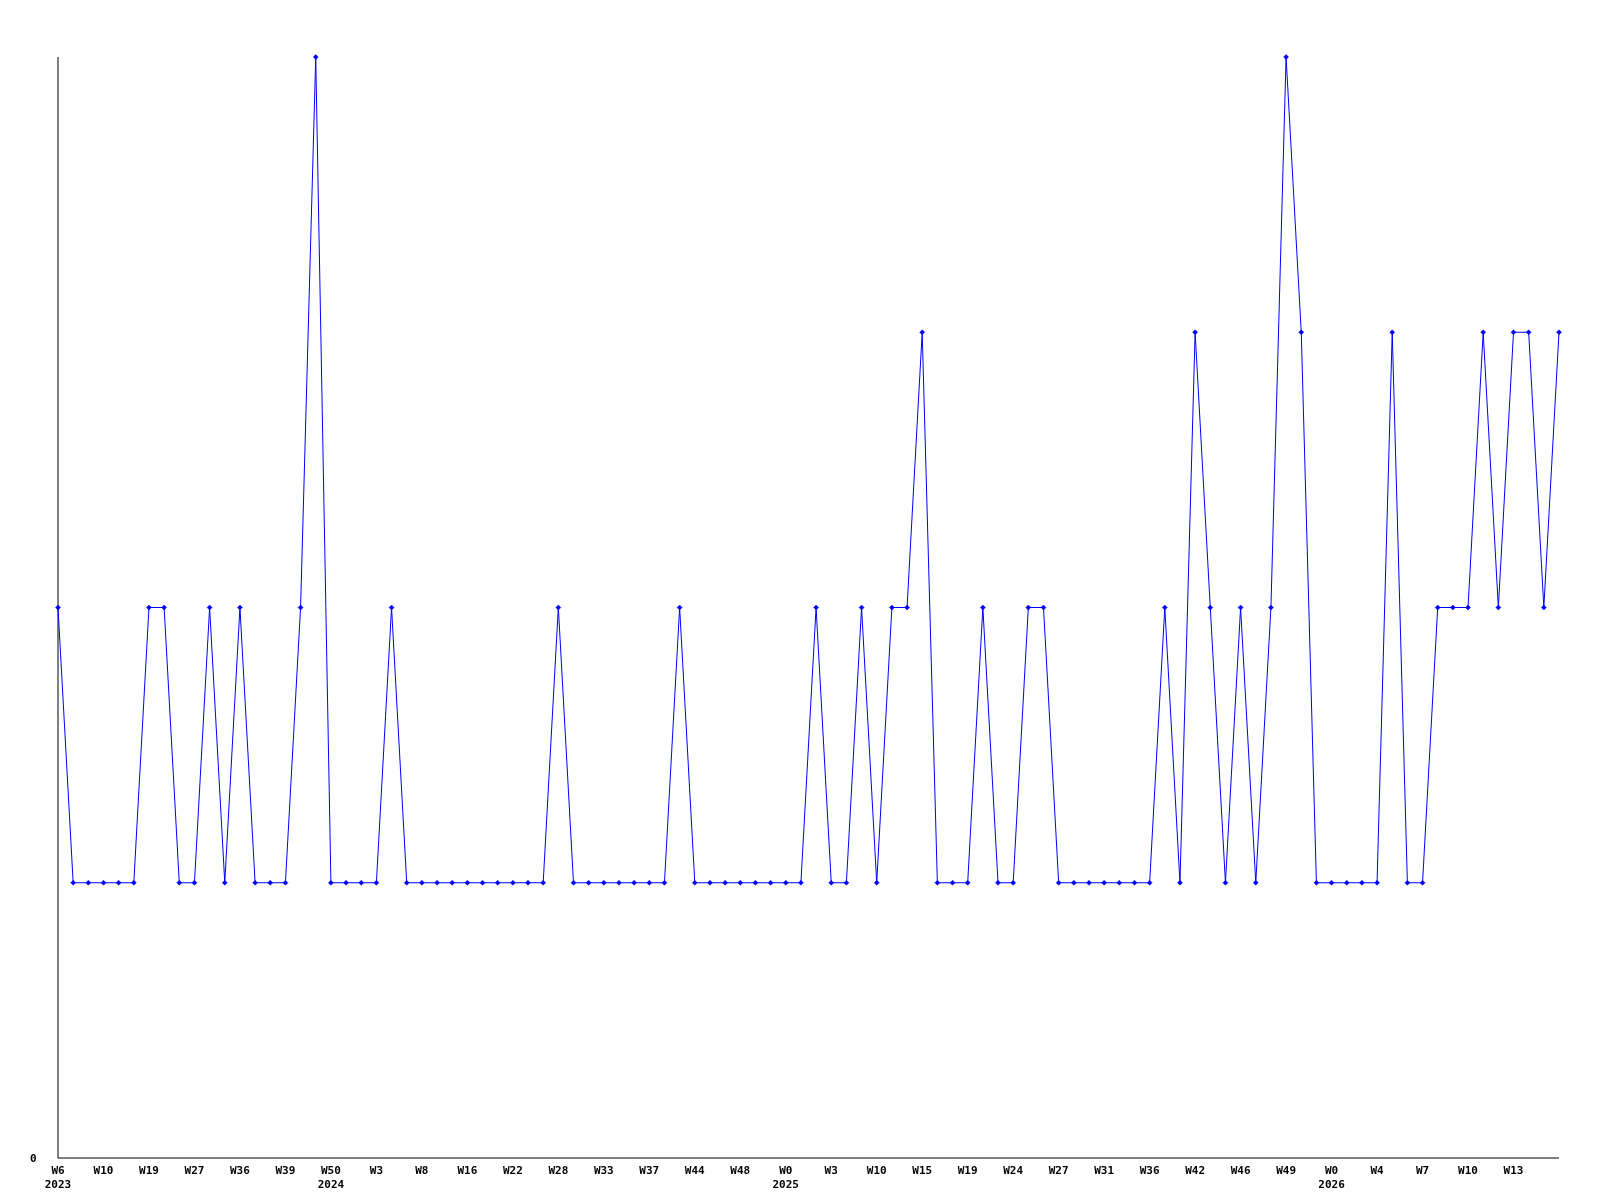 The height and width of the screenshot is (1200, 1600). Describe the element at coordinates (922, 1170) in the screenshot. I see `x-tick-label: W15` at that location.